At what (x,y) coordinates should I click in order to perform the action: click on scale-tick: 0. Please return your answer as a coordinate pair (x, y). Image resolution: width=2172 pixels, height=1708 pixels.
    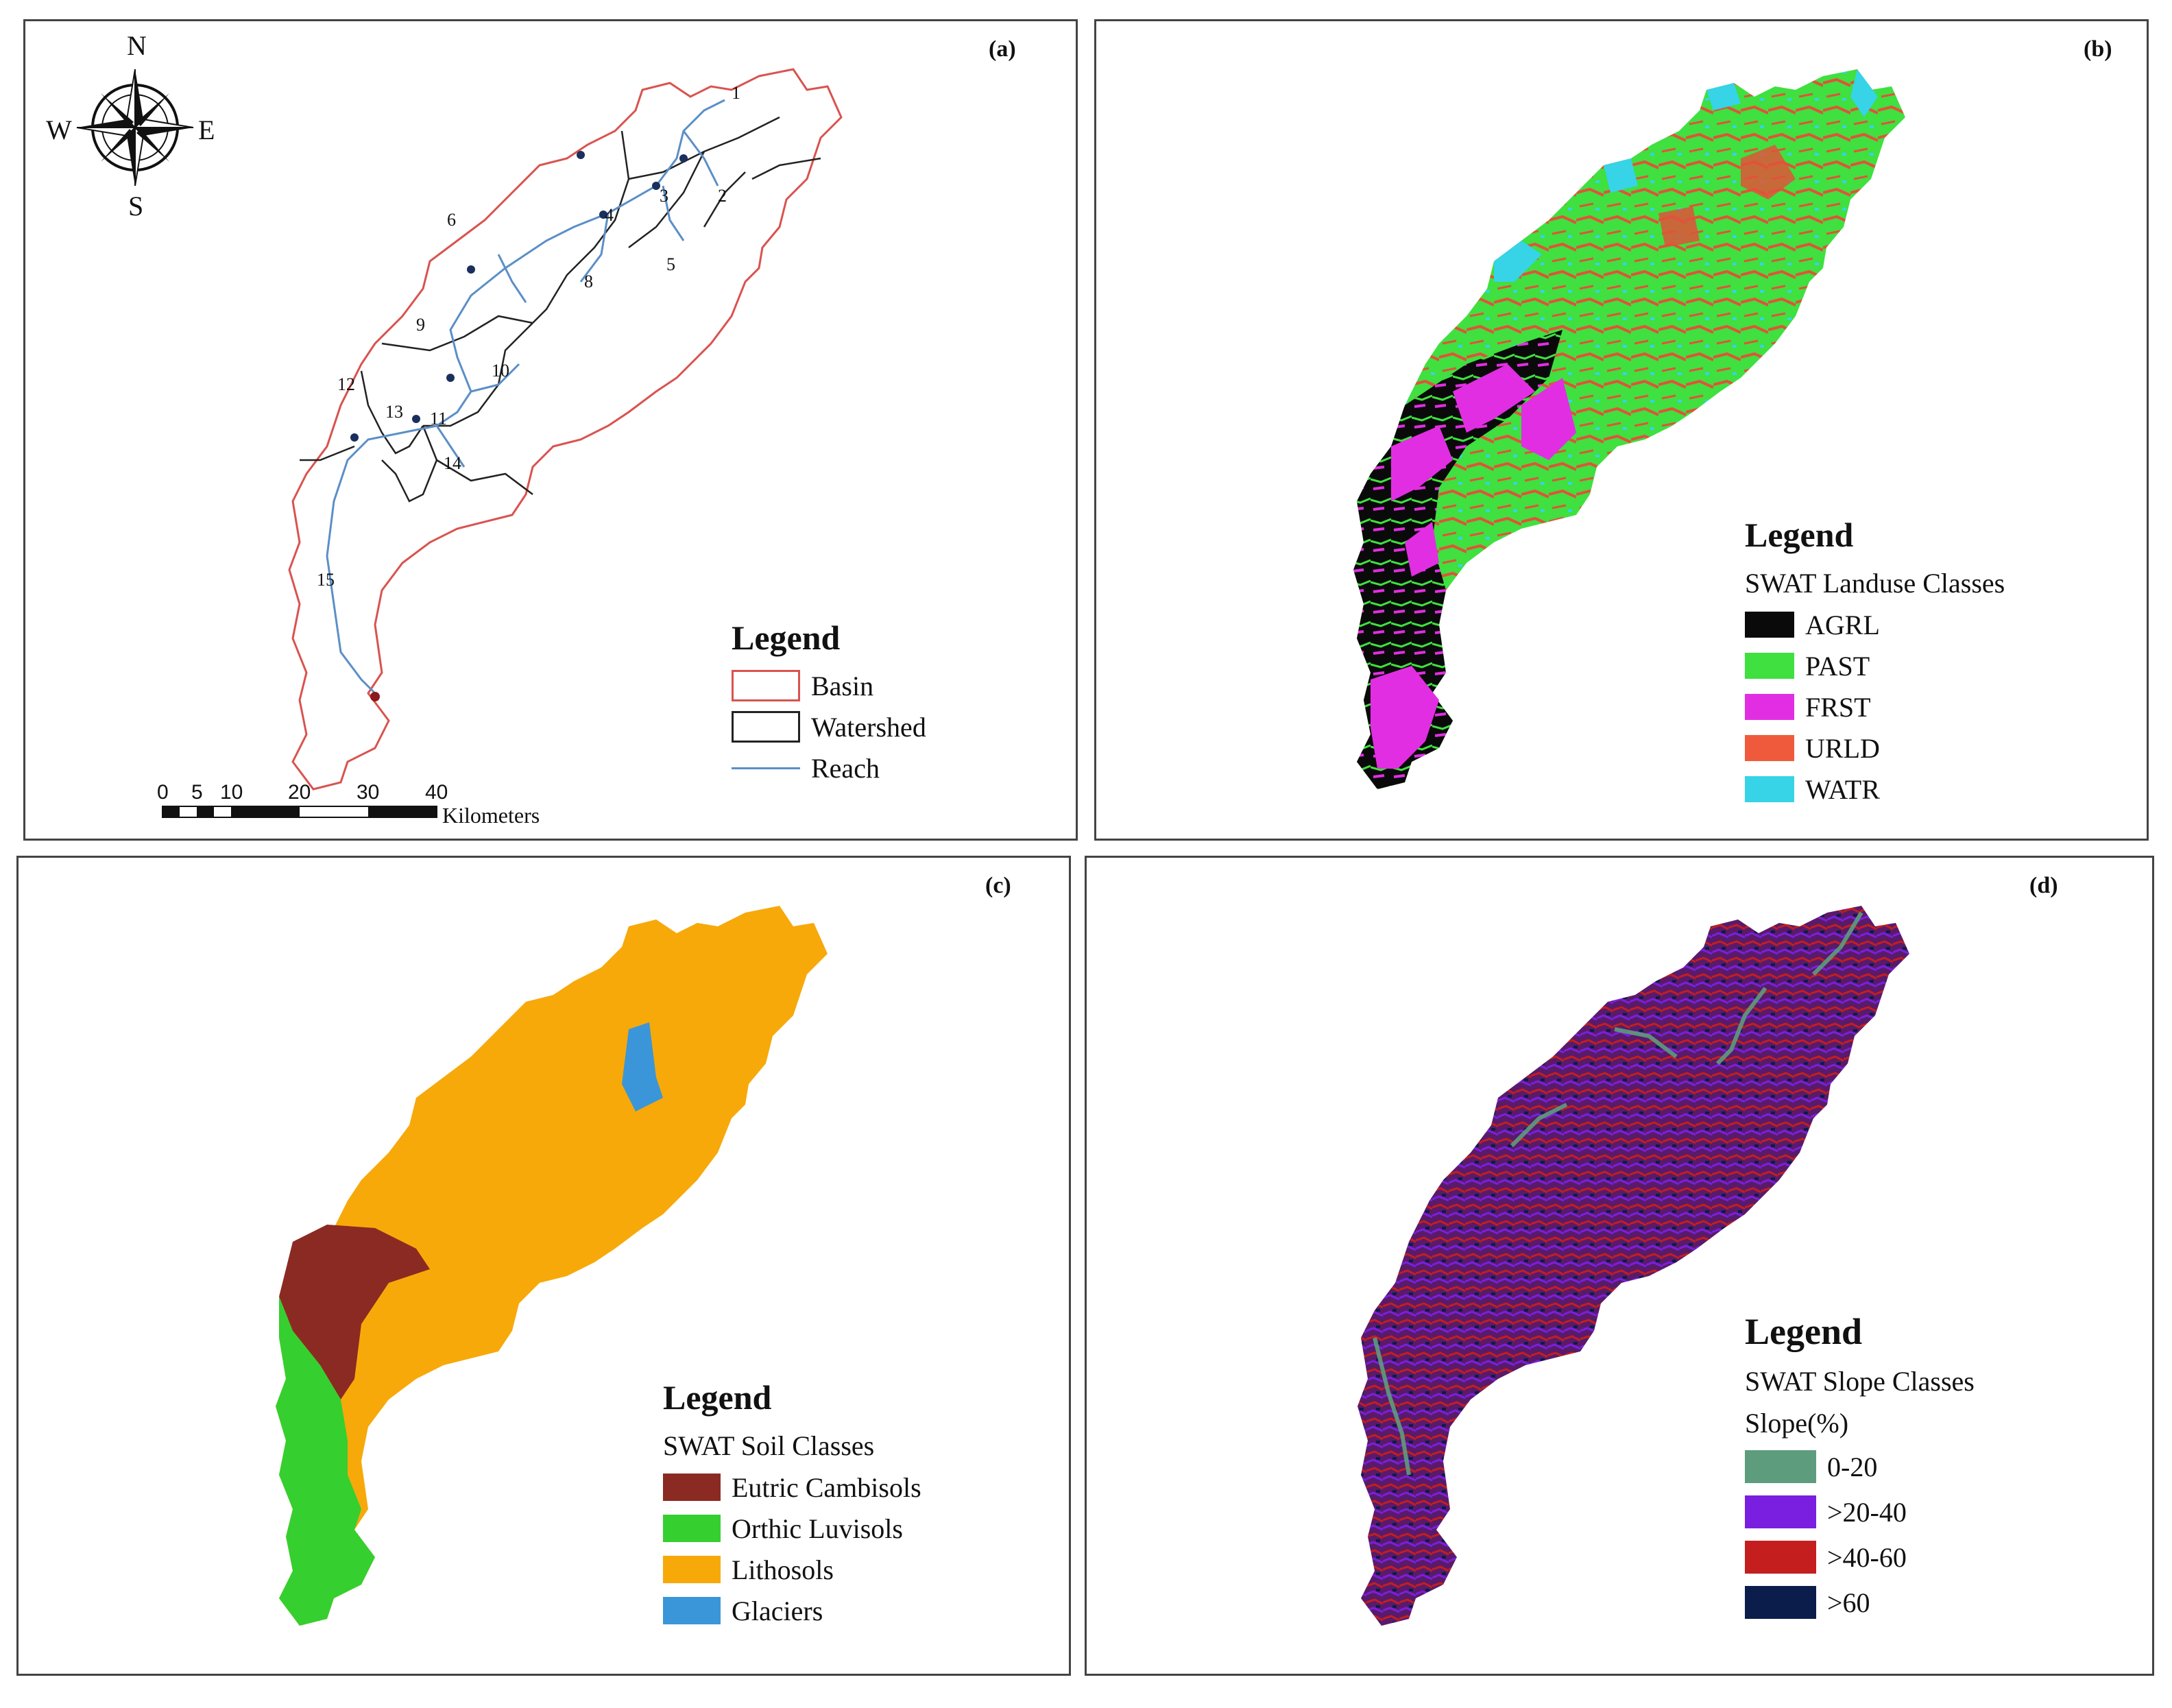
    Looking at the image, I should click on (163, 793).